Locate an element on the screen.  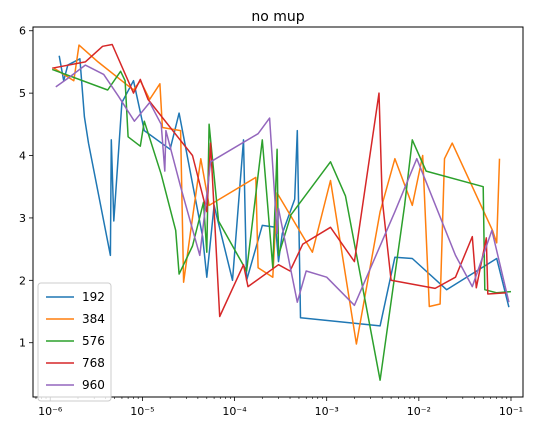
y-tick-label: 2 is located at coordinates (22, 280).